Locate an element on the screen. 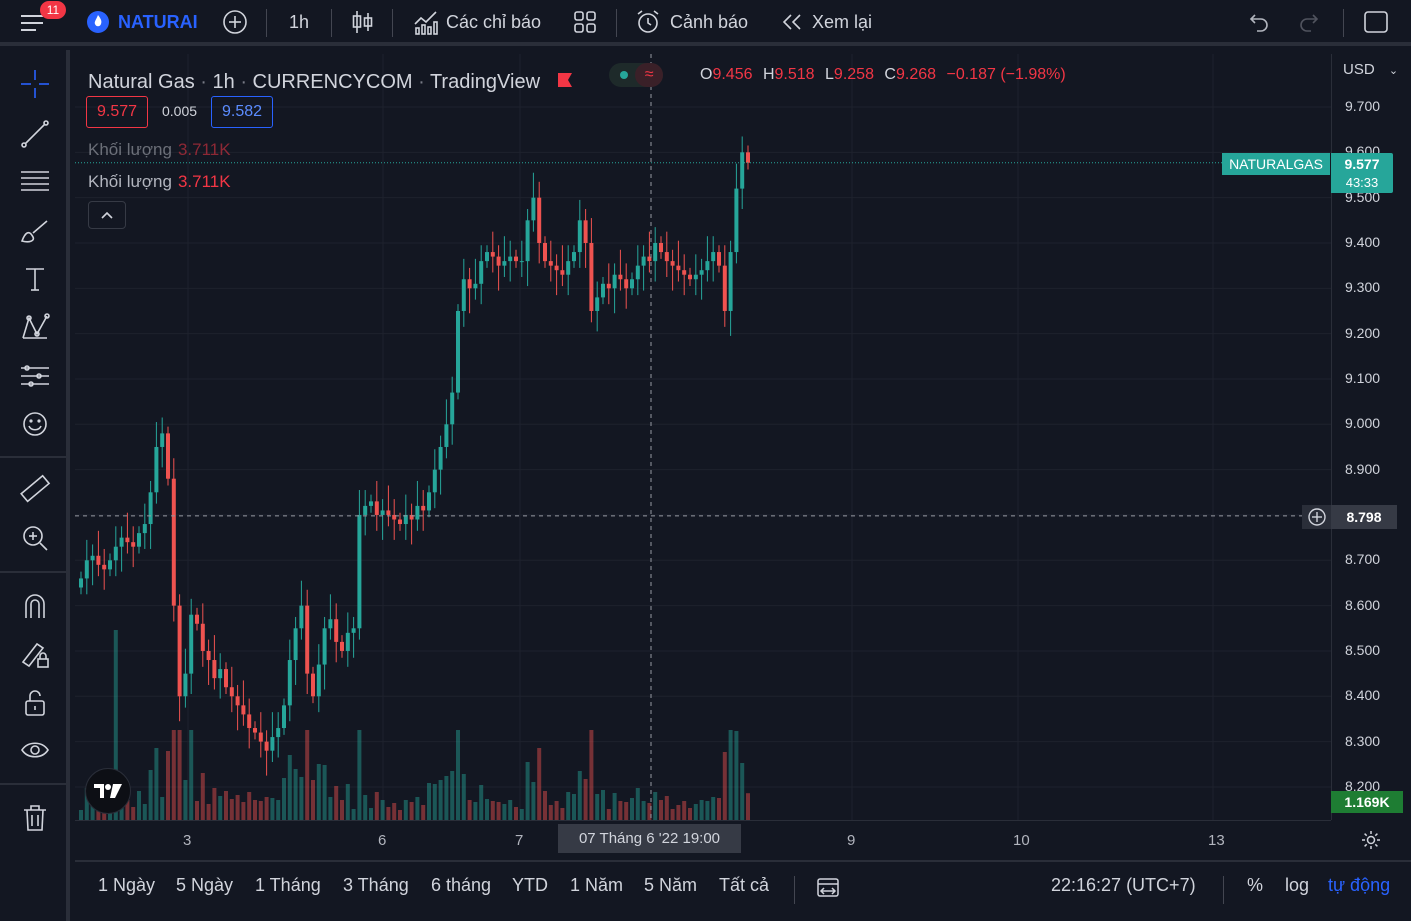 The height and width of the screenshot is (921, 1411). range-button: 1 Ngày is located at coordinates (127, 885).